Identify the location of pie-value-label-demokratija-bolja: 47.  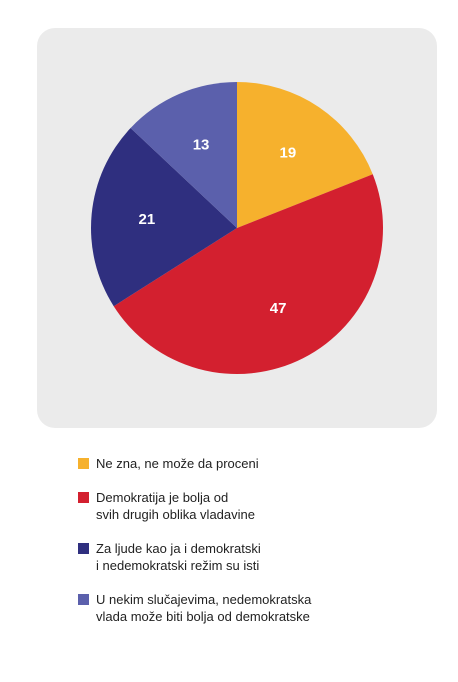
(278, 308).